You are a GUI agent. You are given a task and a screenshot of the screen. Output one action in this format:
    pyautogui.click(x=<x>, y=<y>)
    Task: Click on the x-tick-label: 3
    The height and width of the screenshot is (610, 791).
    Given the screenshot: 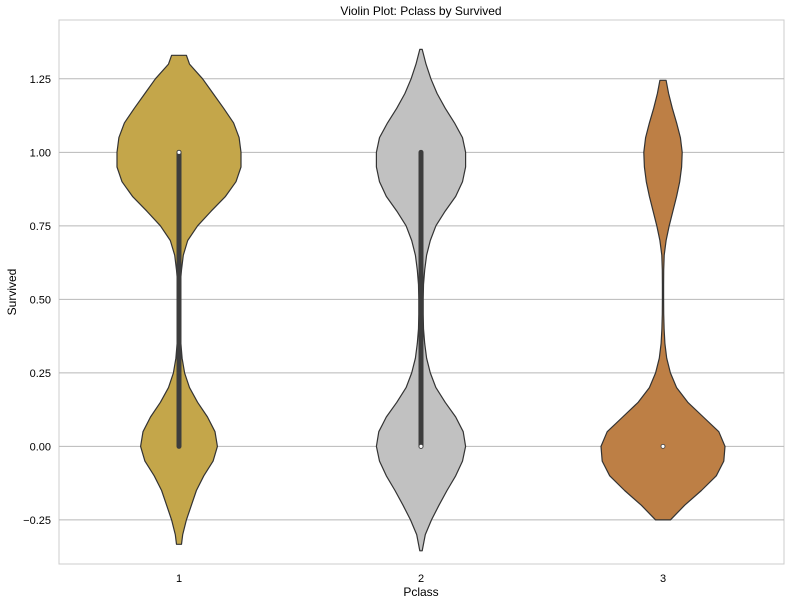 What is the action you would take?
    pyautogui.click(x=663, y=579)
    